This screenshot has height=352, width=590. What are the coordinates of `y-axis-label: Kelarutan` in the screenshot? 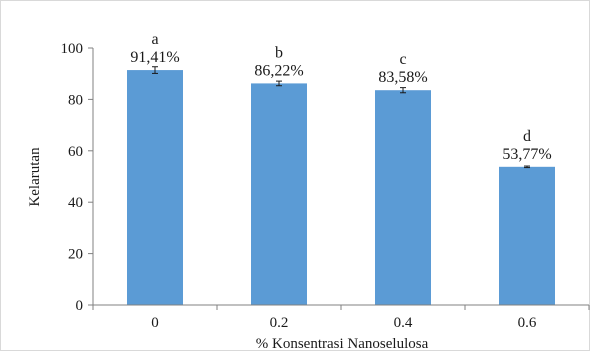 It's located at (35, 177).